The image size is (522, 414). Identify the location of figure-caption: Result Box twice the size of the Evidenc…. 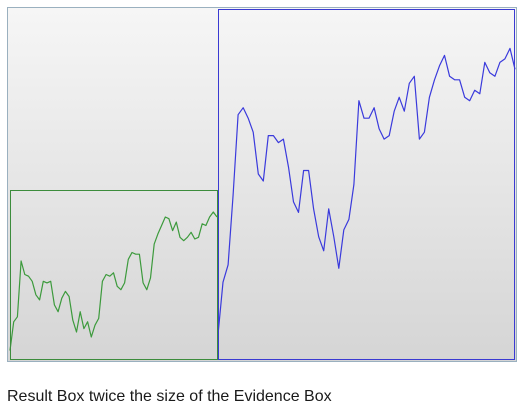
(169, 396).